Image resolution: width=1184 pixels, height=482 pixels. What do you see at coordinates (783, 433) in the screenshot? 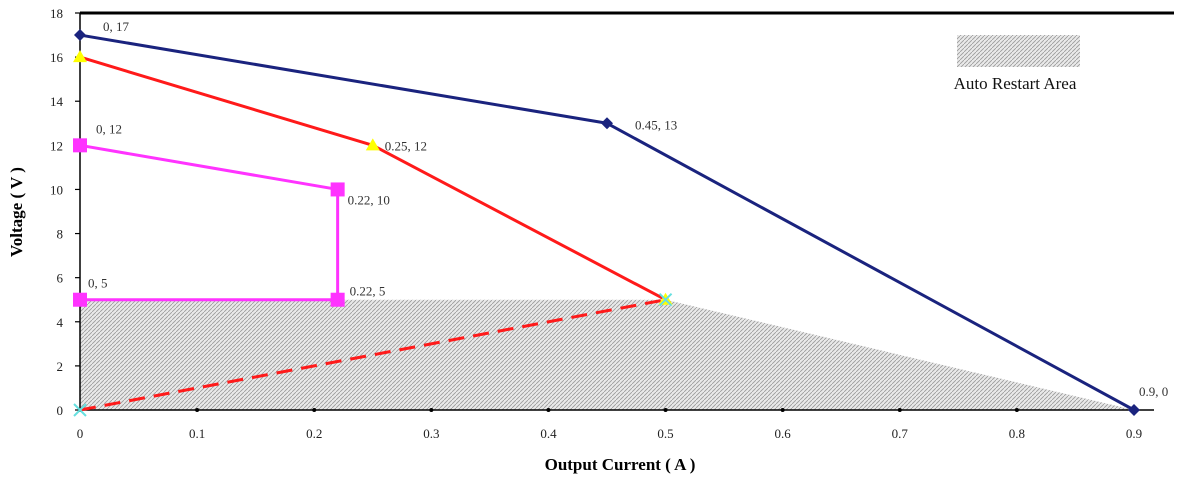
I see `x-tick-label: 0.6` at bounding box center [783, 433].